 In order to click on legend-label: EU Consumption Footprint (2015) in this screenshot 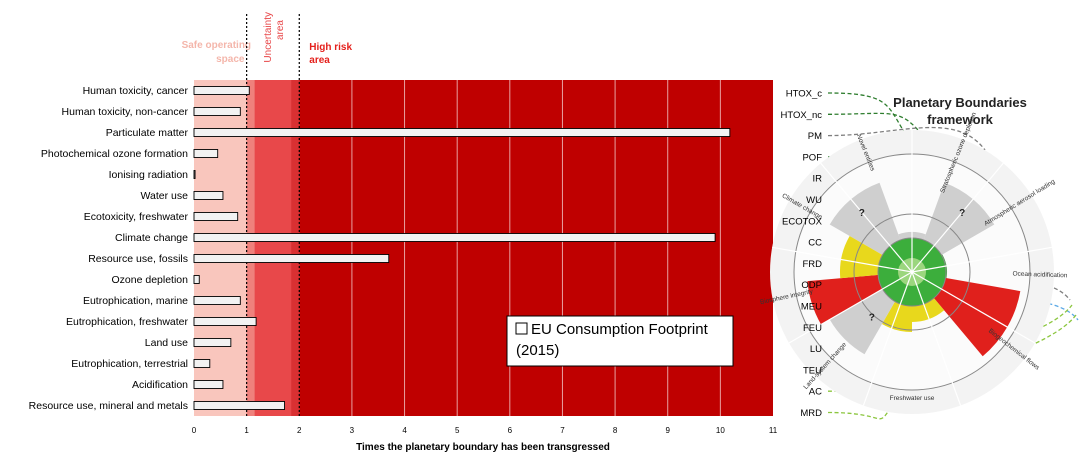, I will do `click(612, 340)`.